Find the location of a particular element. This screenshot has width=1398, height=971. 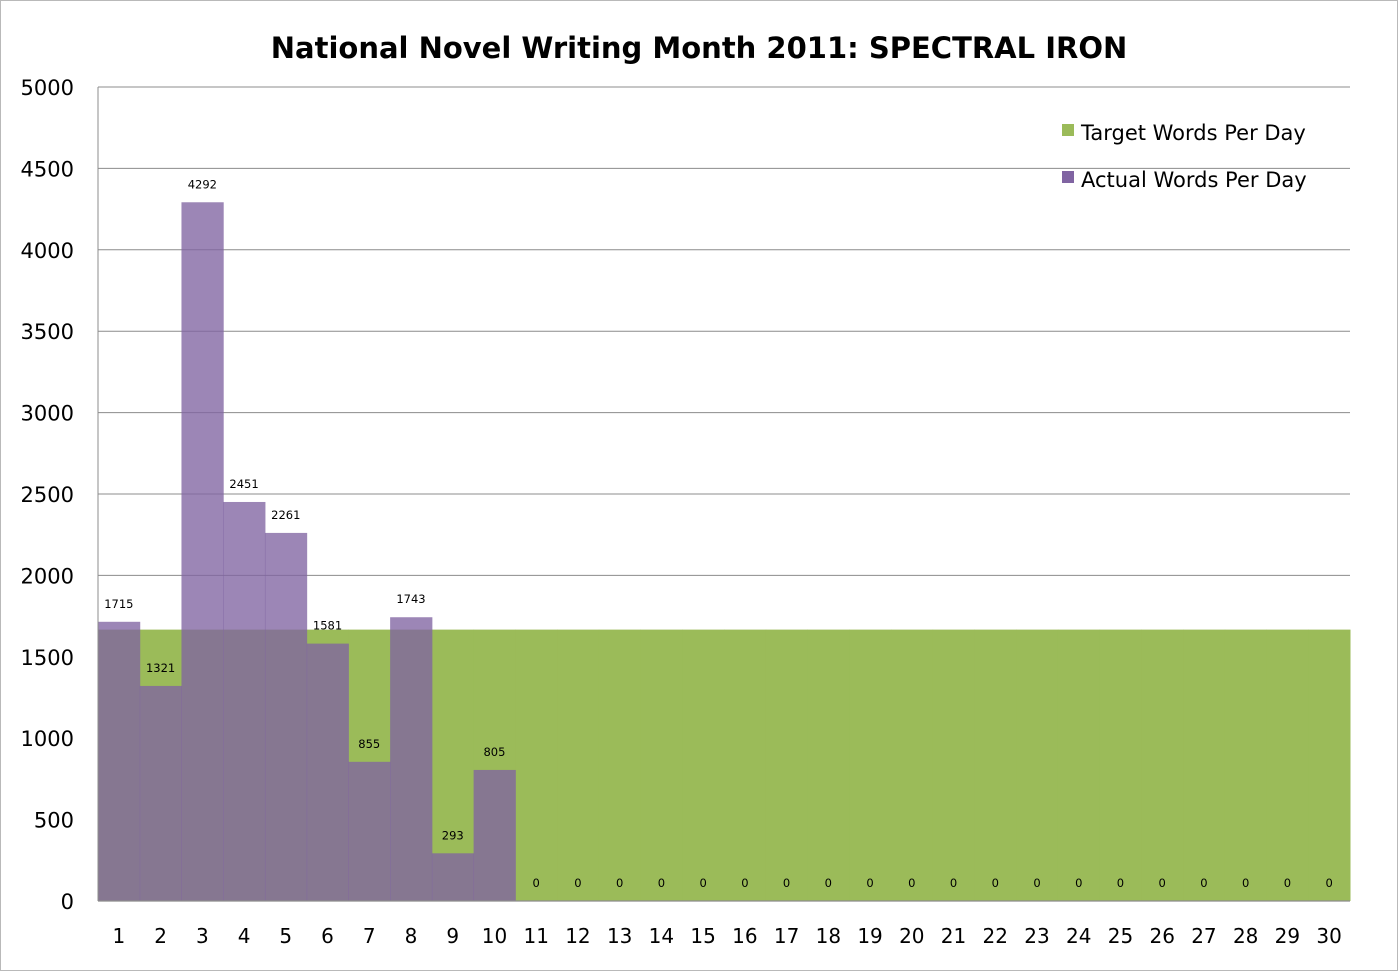

x-tick-17: 17 is located at coordinates (786, 936).